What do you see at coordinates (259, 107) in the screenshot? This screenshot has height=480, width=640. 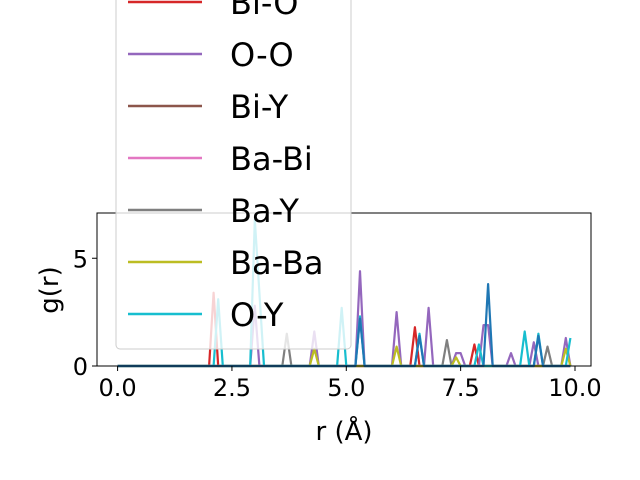 I see `legend-label-2: Bi-Y` at bounding box center [259, 107].